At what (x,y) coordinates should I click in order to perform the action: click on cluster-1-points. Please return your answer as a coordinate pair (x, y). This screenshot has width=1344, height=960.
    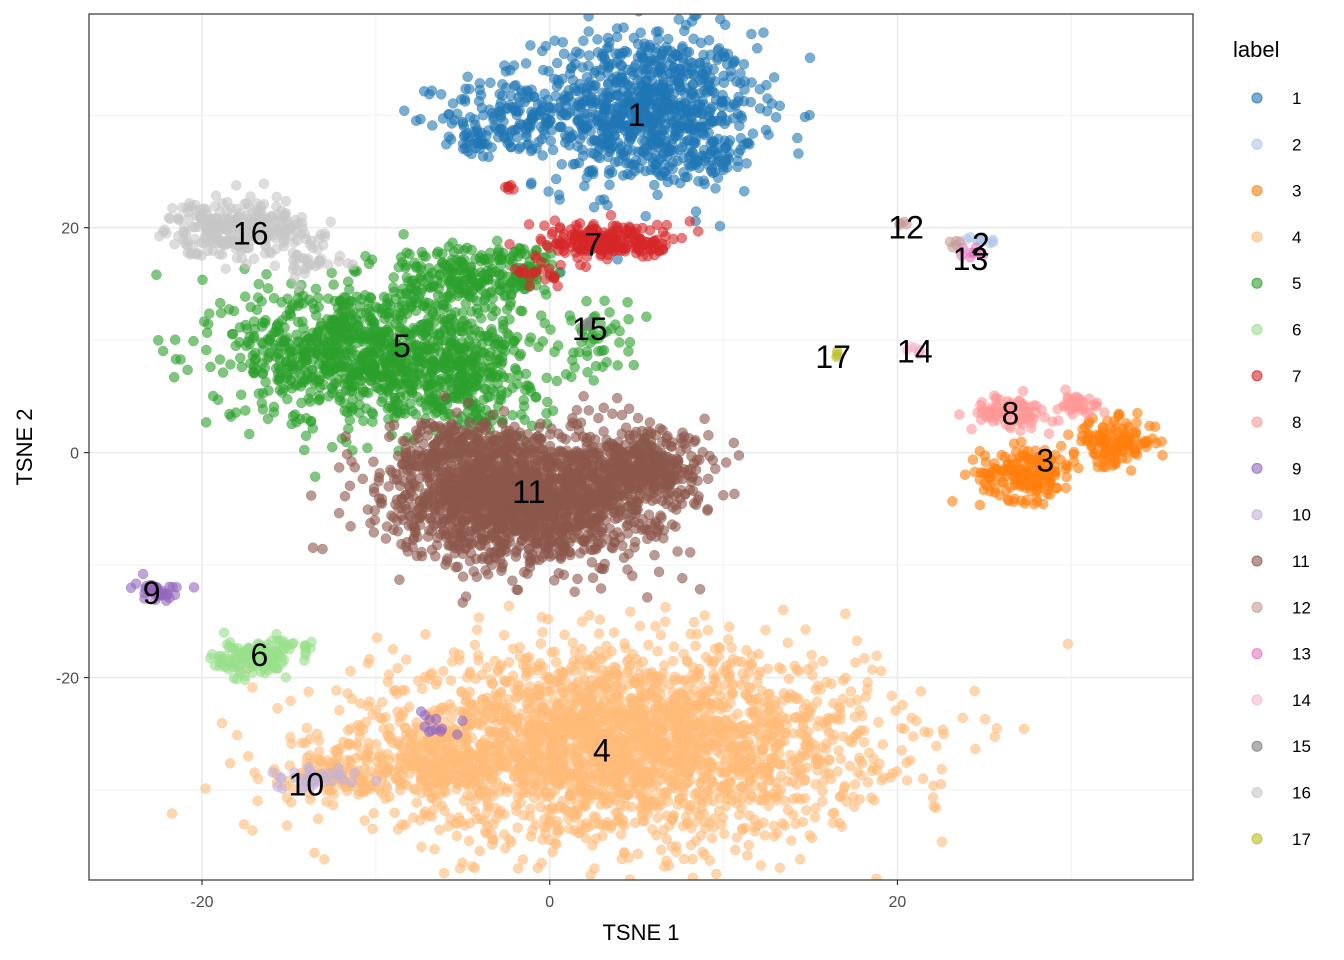
    Looking at the image, I should click on (607, 146).